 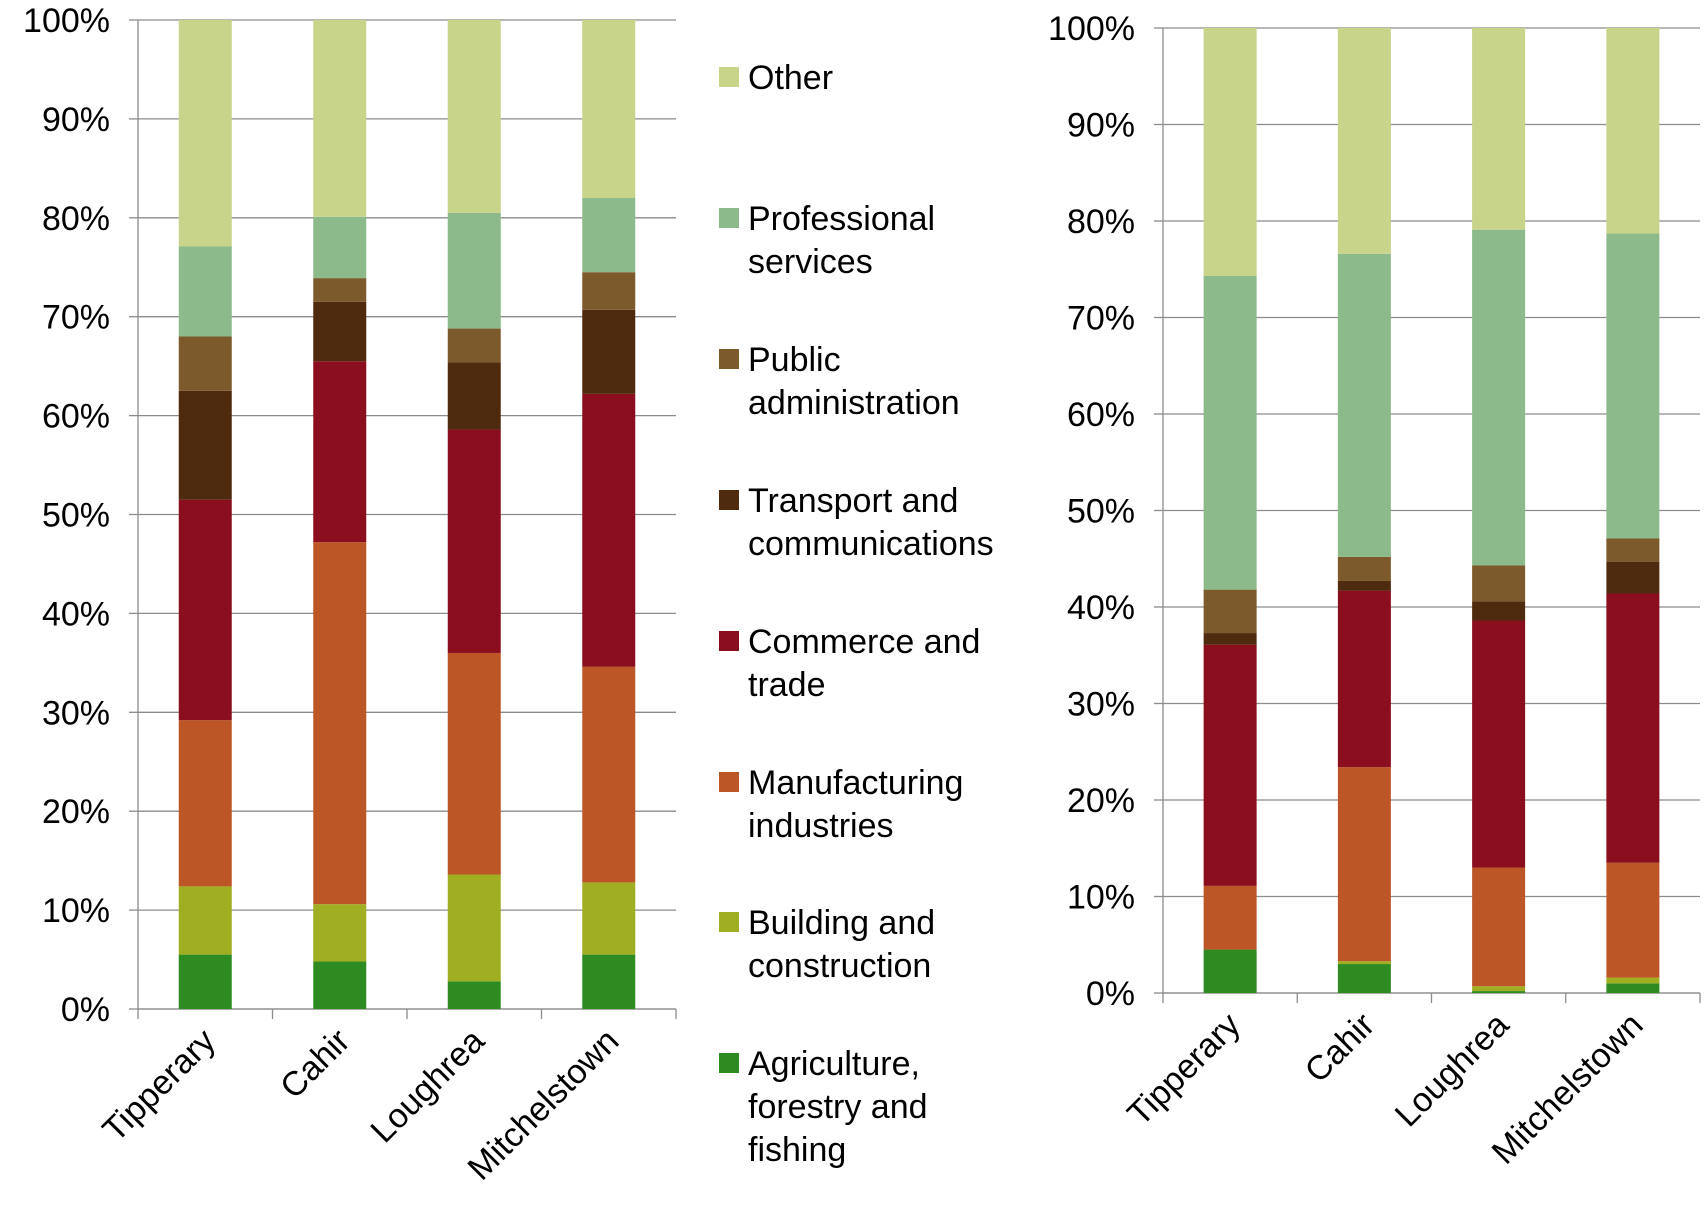 I want to click on legend-label-transport: communications, so click(x=871, y=544).